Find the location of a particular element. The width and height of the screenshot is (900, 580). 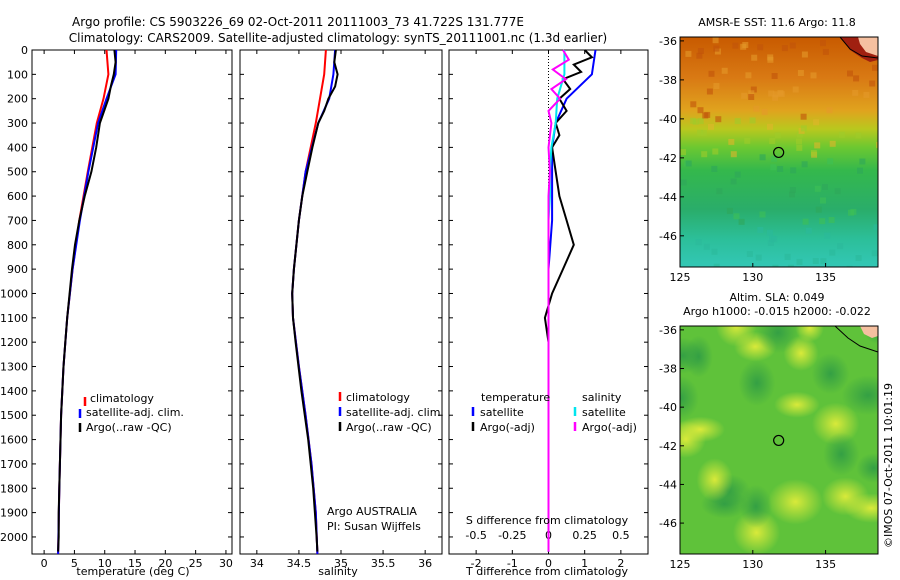

x2-tick-label: 0.25 is located at coordinates (584, 535).